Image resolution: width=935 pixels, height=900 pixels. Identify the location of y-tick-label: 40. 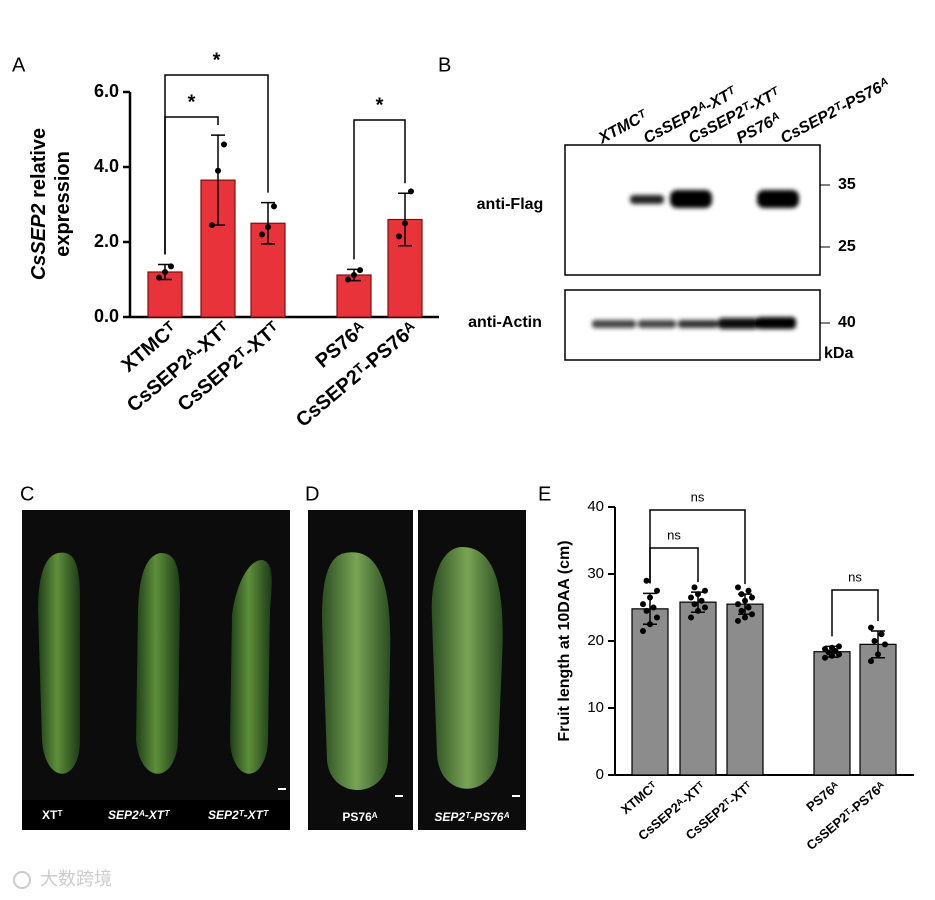
(595, 506).